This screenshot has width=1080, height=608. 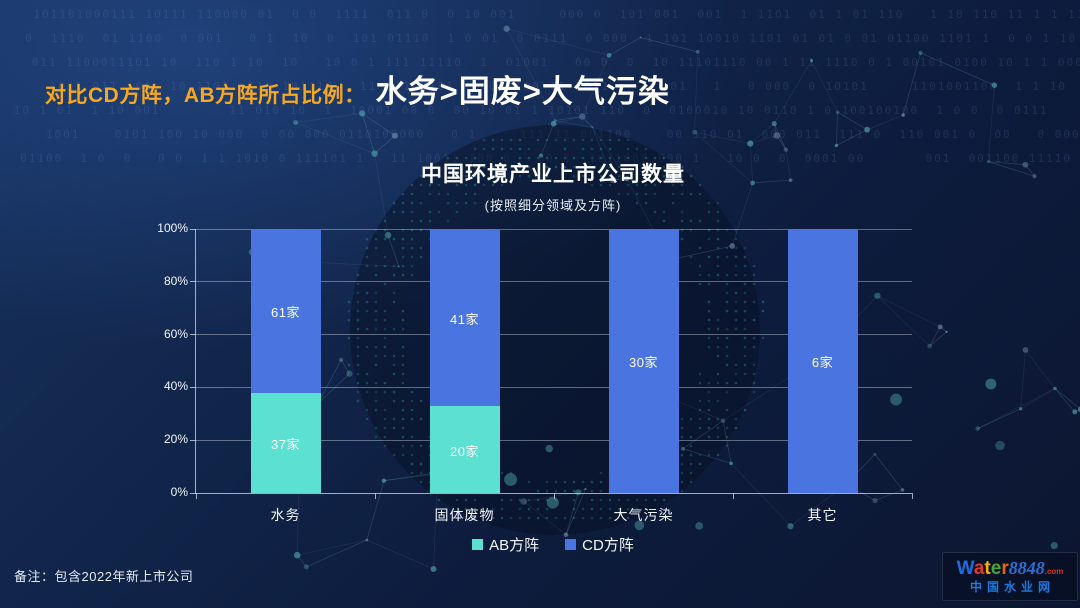 I want to click on y-axis-label: 80%, so click(x=175, y=280).